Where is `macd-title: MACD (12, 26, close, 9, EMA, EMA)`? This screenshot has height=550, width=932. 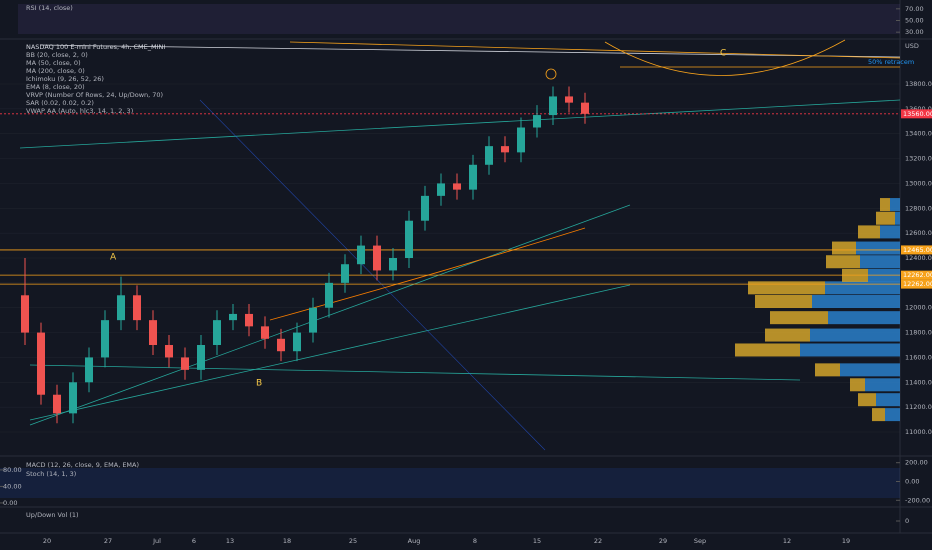
macd-title: MACD (12, 26, close, 9, EMA, EMA) is located at coordinates (82, 465).